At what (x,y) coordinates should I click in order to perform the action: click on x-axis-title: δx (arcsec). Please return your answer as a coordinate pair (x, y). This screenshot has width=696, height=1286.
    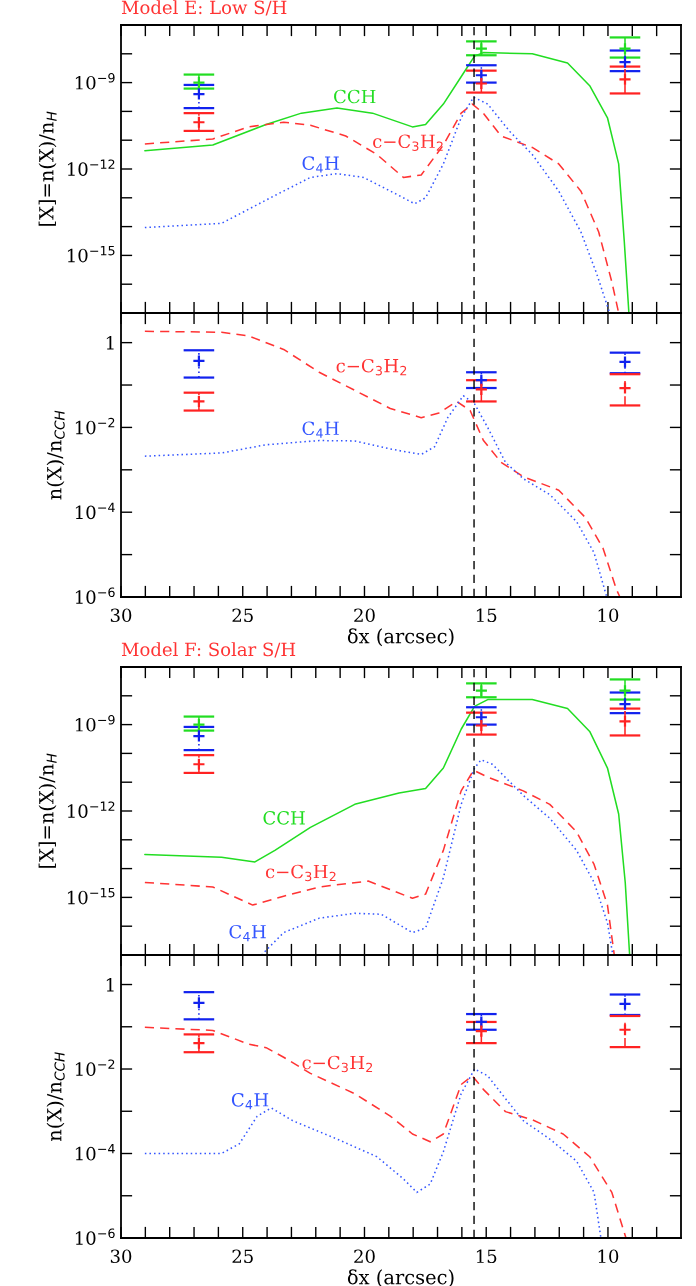
    Looking at the image, I should click on (400, 637).